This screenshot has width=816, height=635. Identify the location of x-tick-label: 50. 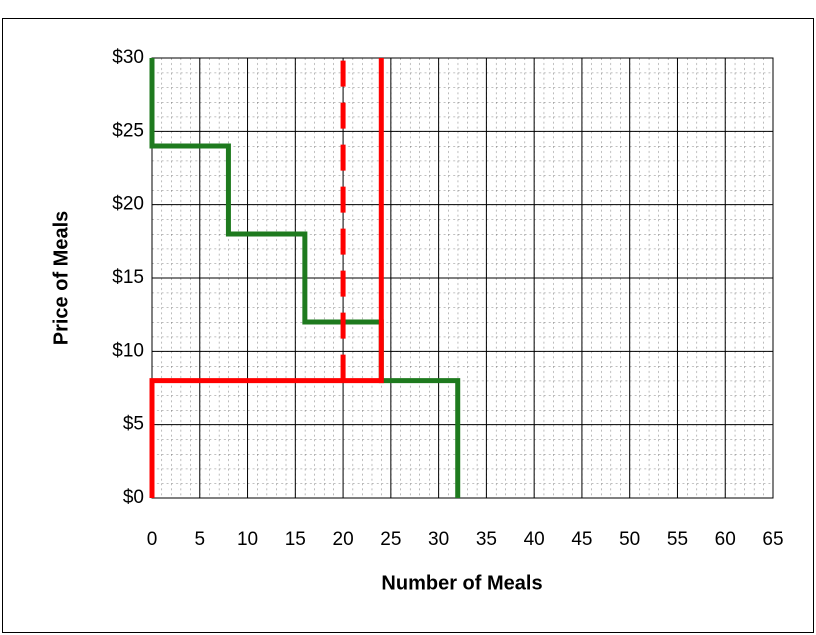
(629, 539).